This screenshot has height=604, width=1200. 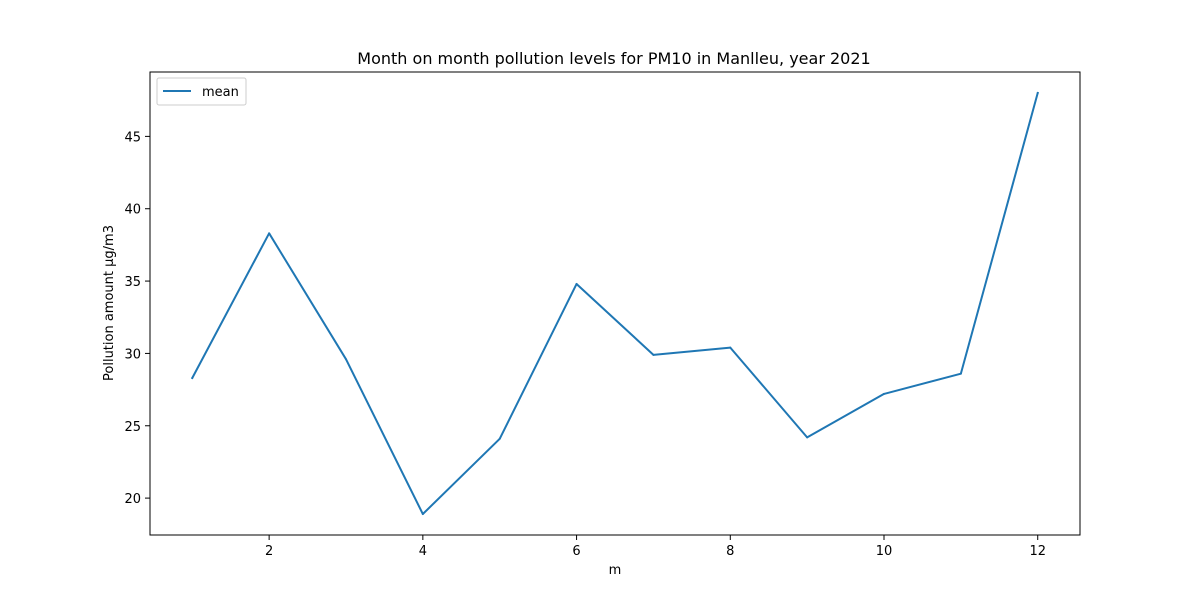 What do you see at coordinates (1037, 551) in the screenshot?
I see `x-tick-label: 12` at bounding box center [1037, 551].